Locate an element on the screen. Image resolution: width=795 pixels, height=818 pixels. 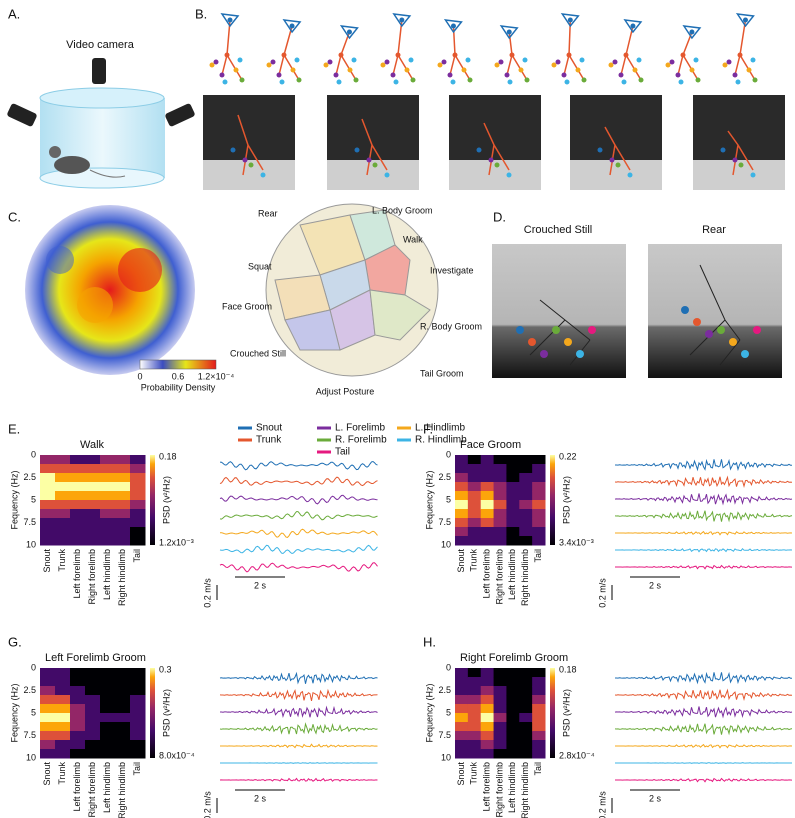
panel-label: H. is located at coordinates (429, 641).